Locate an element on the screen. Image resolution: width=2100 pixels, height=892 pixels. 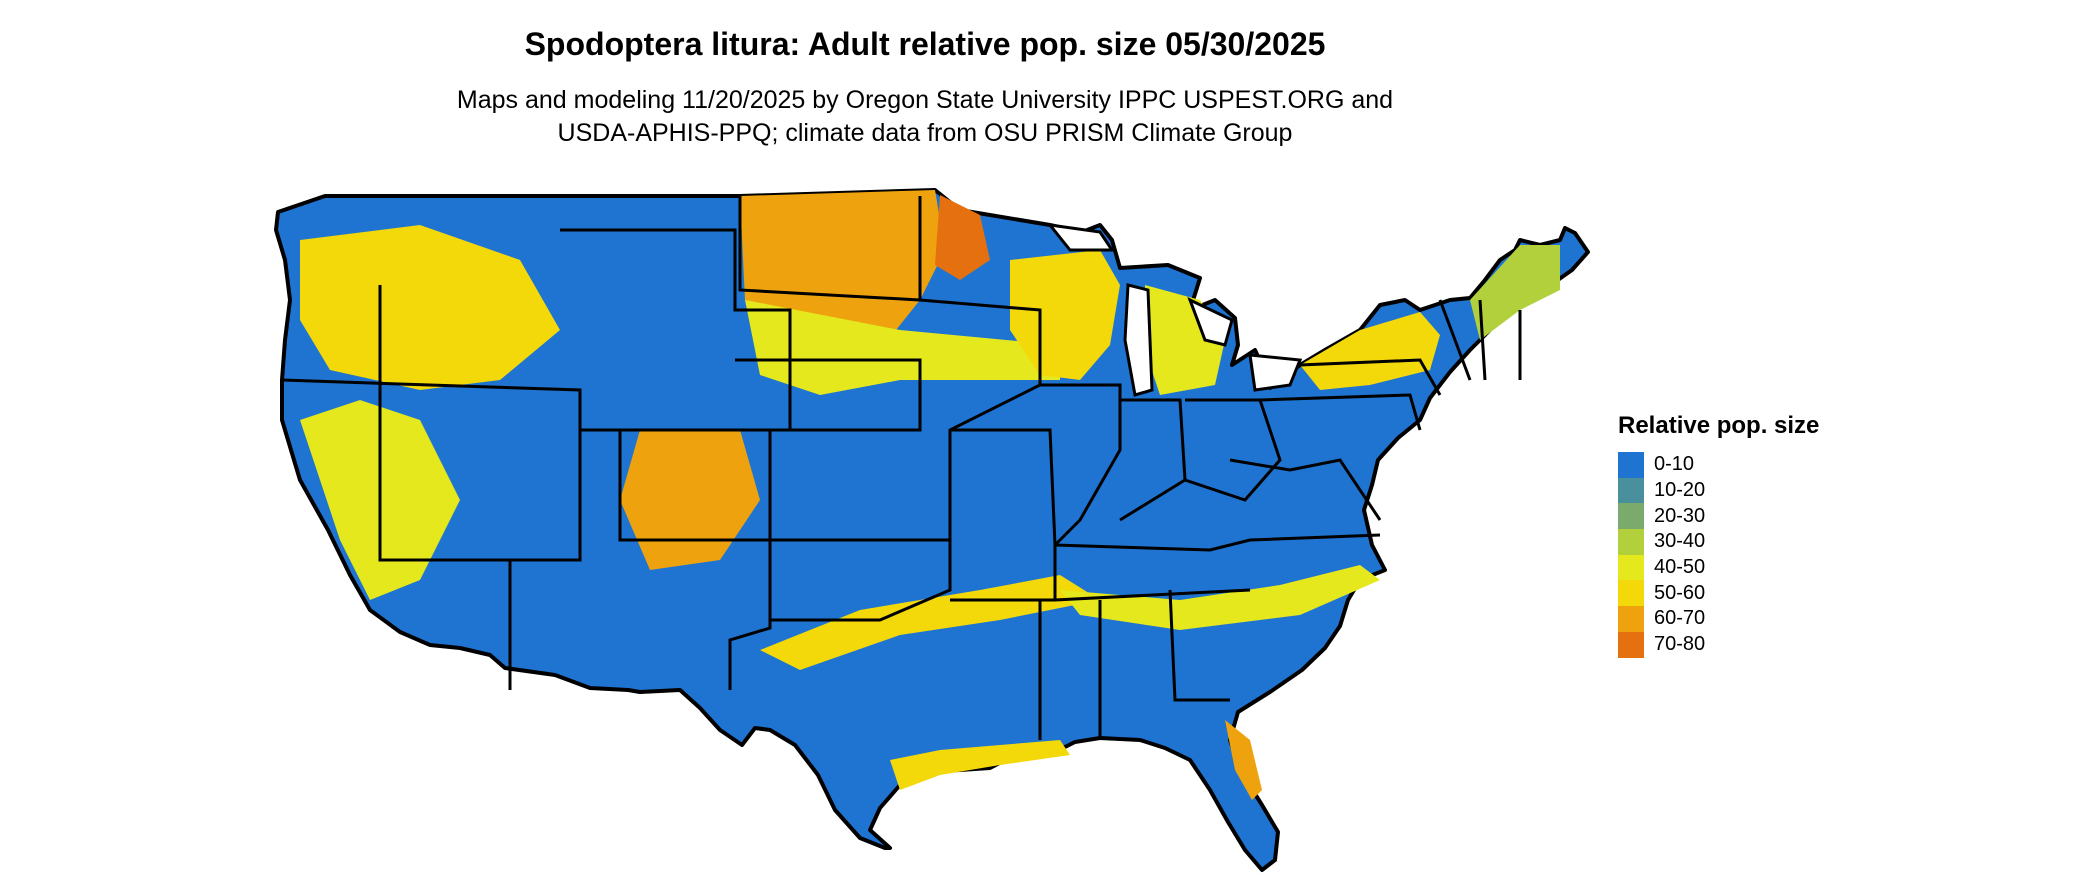
legend-title: Relative pop. size is located at coordinates (1719, 425).